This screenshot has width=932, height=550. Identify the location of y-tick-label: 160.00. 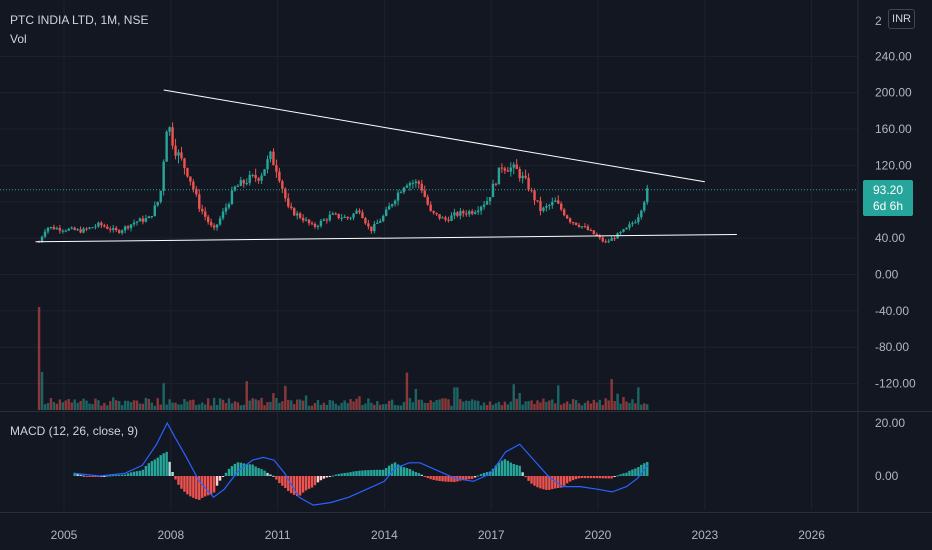
(893, 129).